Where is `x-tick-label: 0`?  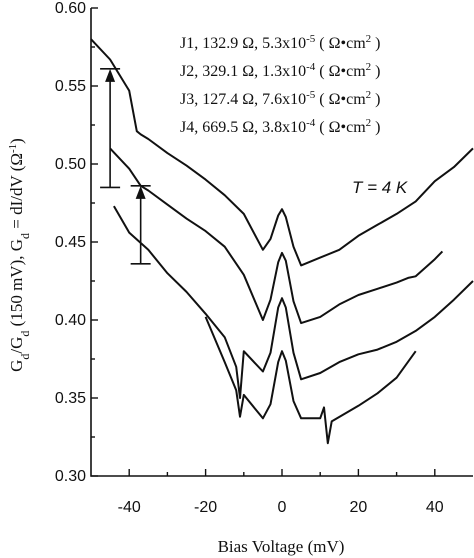 x-tick-label: 0 is located at coordinates (282, 507).